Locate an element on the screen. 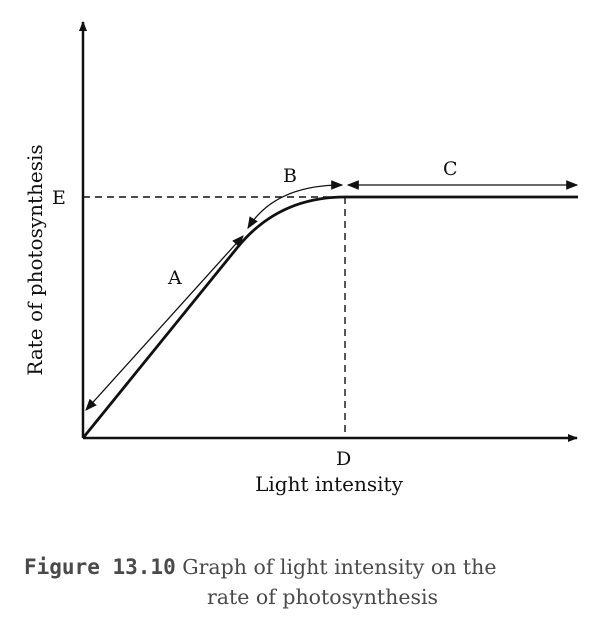 The height and width of the screenshot is (630, 595). label-c: C is located at coordinates (450, 169).